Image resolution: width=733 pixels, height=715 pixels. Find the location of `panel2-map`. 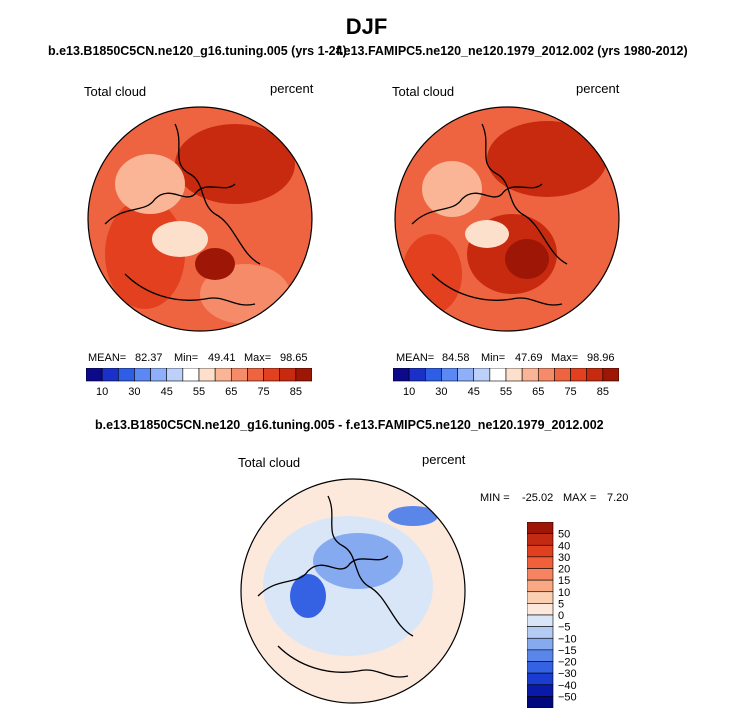

panel2-map is located at coordinates (507, 219).